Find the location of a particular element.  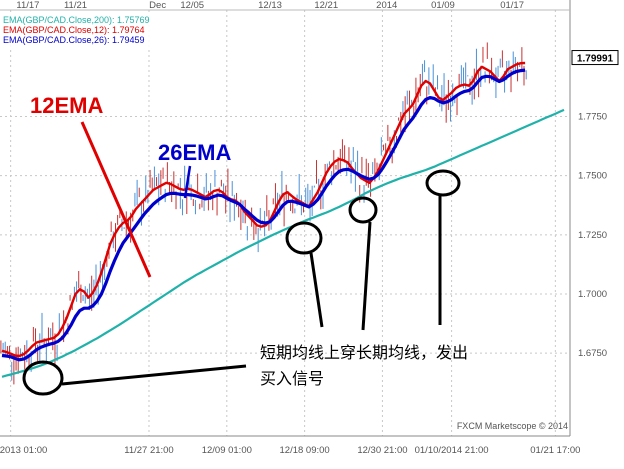

ema12-pointer is located at coordinates (116, 199).